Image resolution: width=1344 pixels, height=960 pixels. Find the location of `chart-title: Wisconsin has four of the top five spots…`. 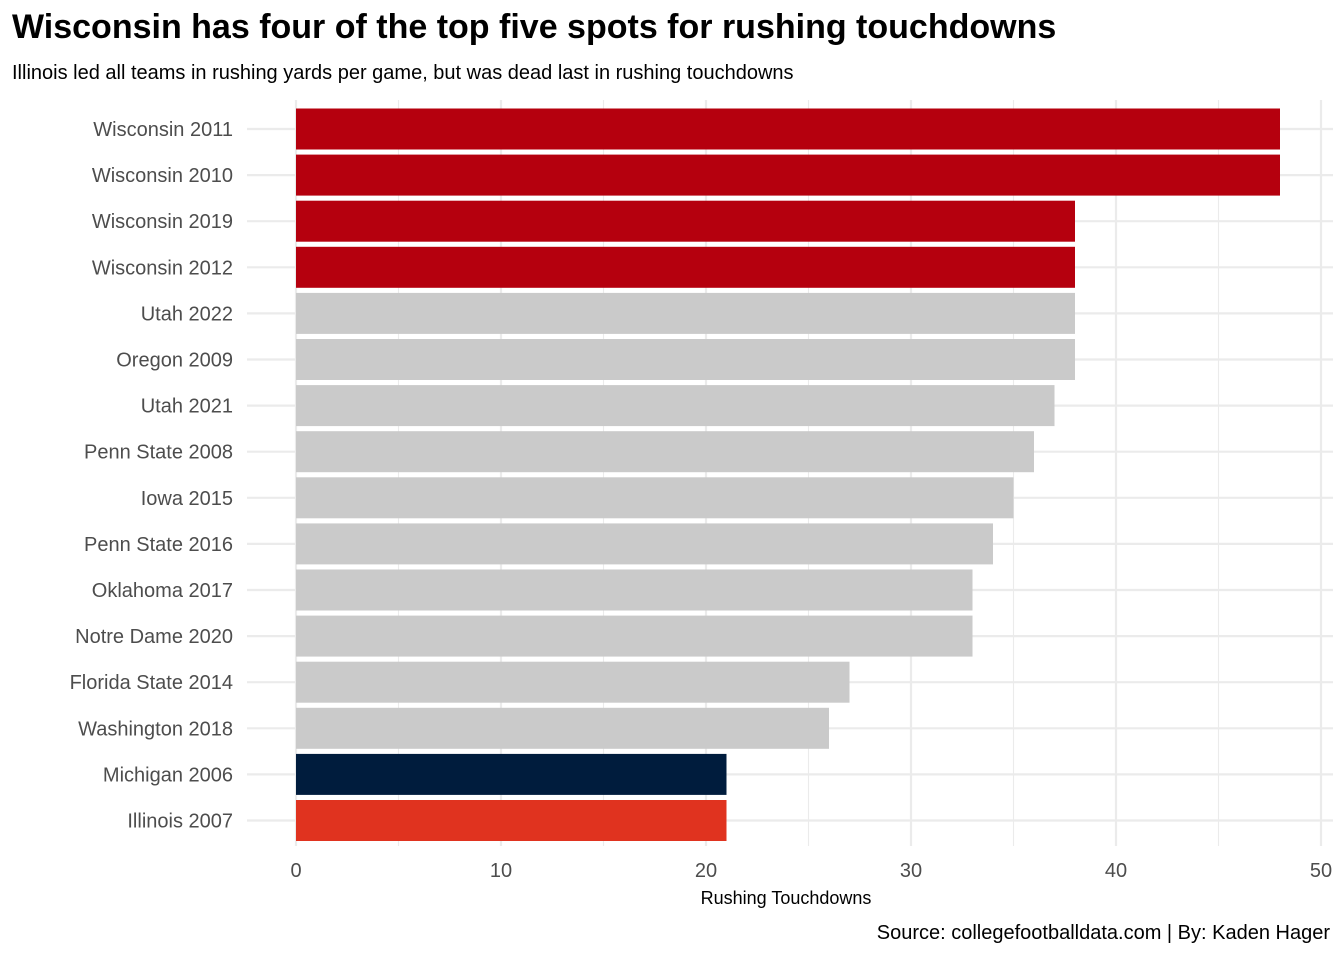

chart-title: Wisconsin has four of the top five spots… is located at coordinates (534, 27).